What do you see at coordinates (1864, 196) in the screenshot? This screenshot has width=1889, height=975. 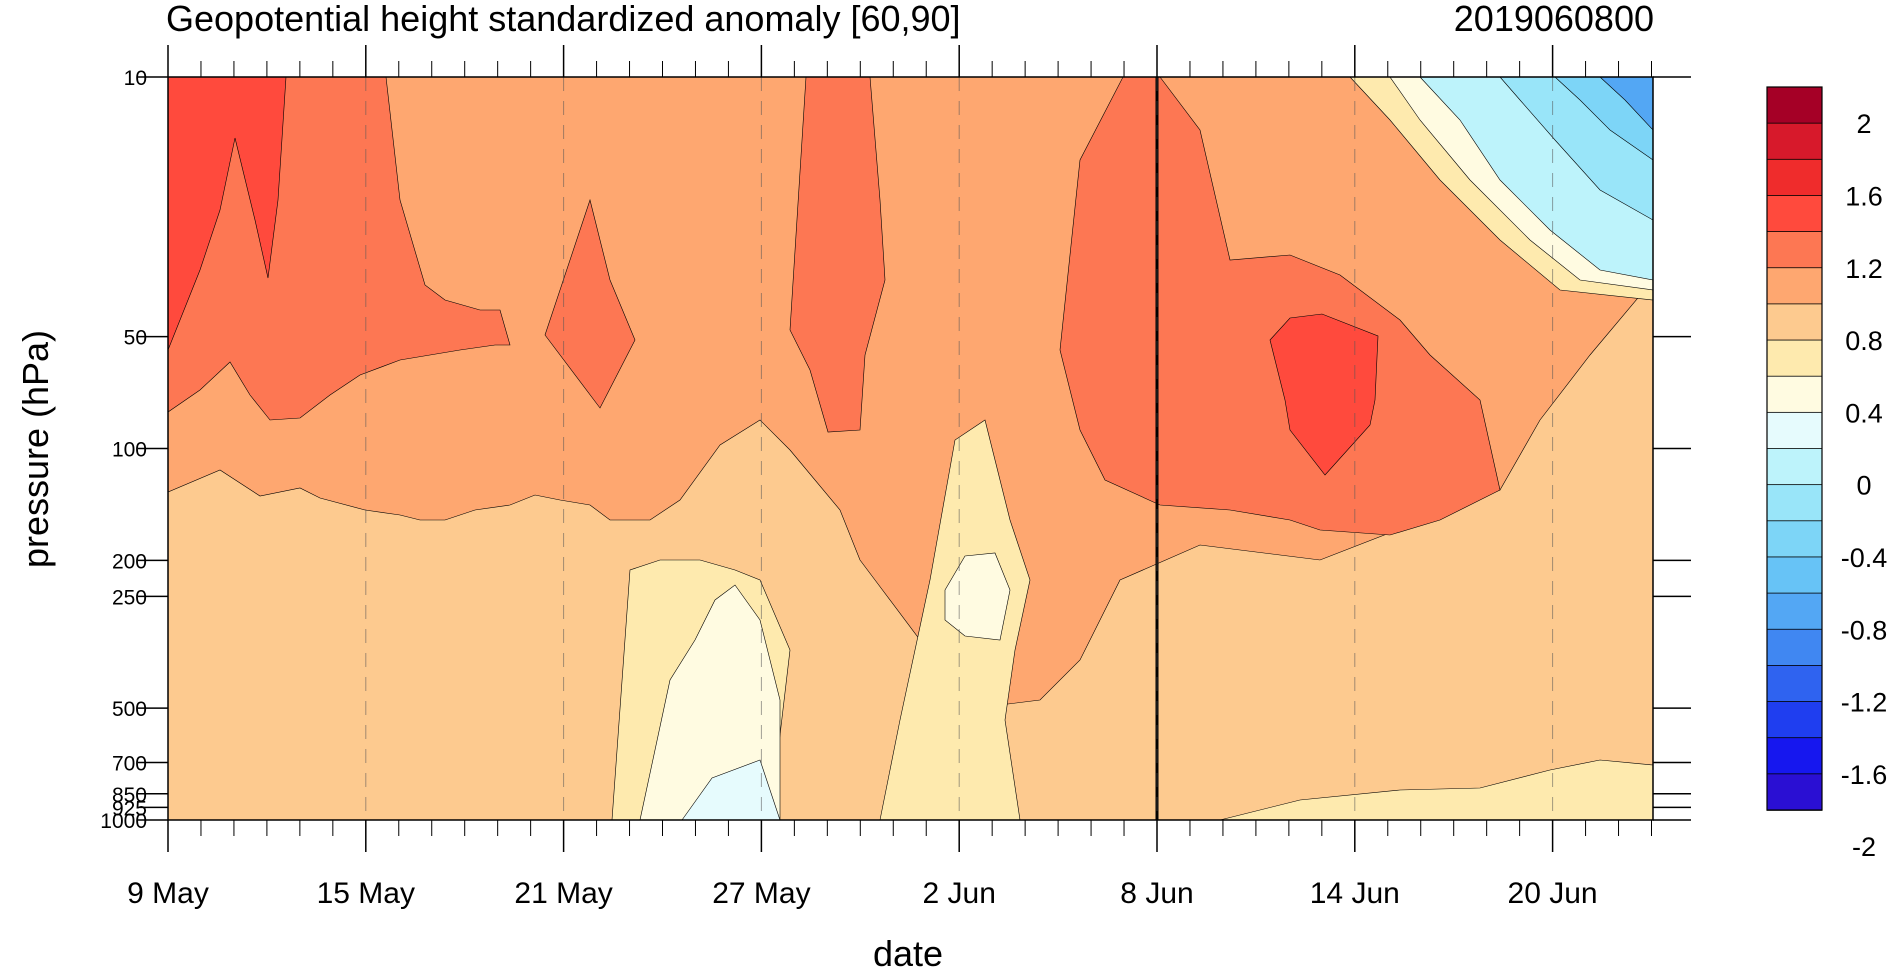 I see `colorbar-label-1-6: 1.6` at bounding box center [1864, 196].